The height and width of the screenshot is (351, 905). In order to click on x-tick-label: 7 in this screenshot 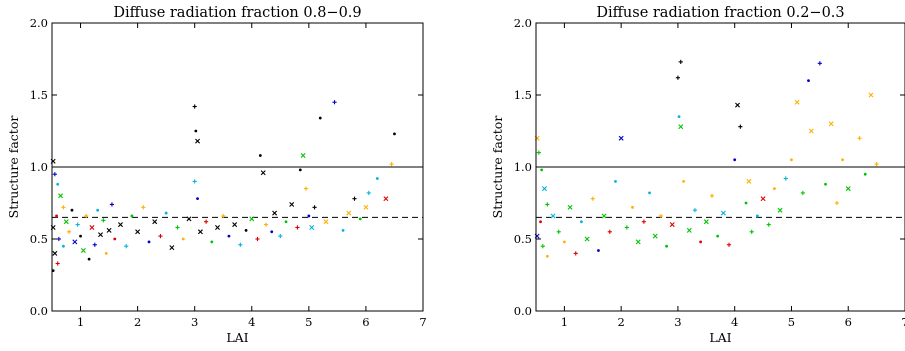, I will do `click(903, 322)`.